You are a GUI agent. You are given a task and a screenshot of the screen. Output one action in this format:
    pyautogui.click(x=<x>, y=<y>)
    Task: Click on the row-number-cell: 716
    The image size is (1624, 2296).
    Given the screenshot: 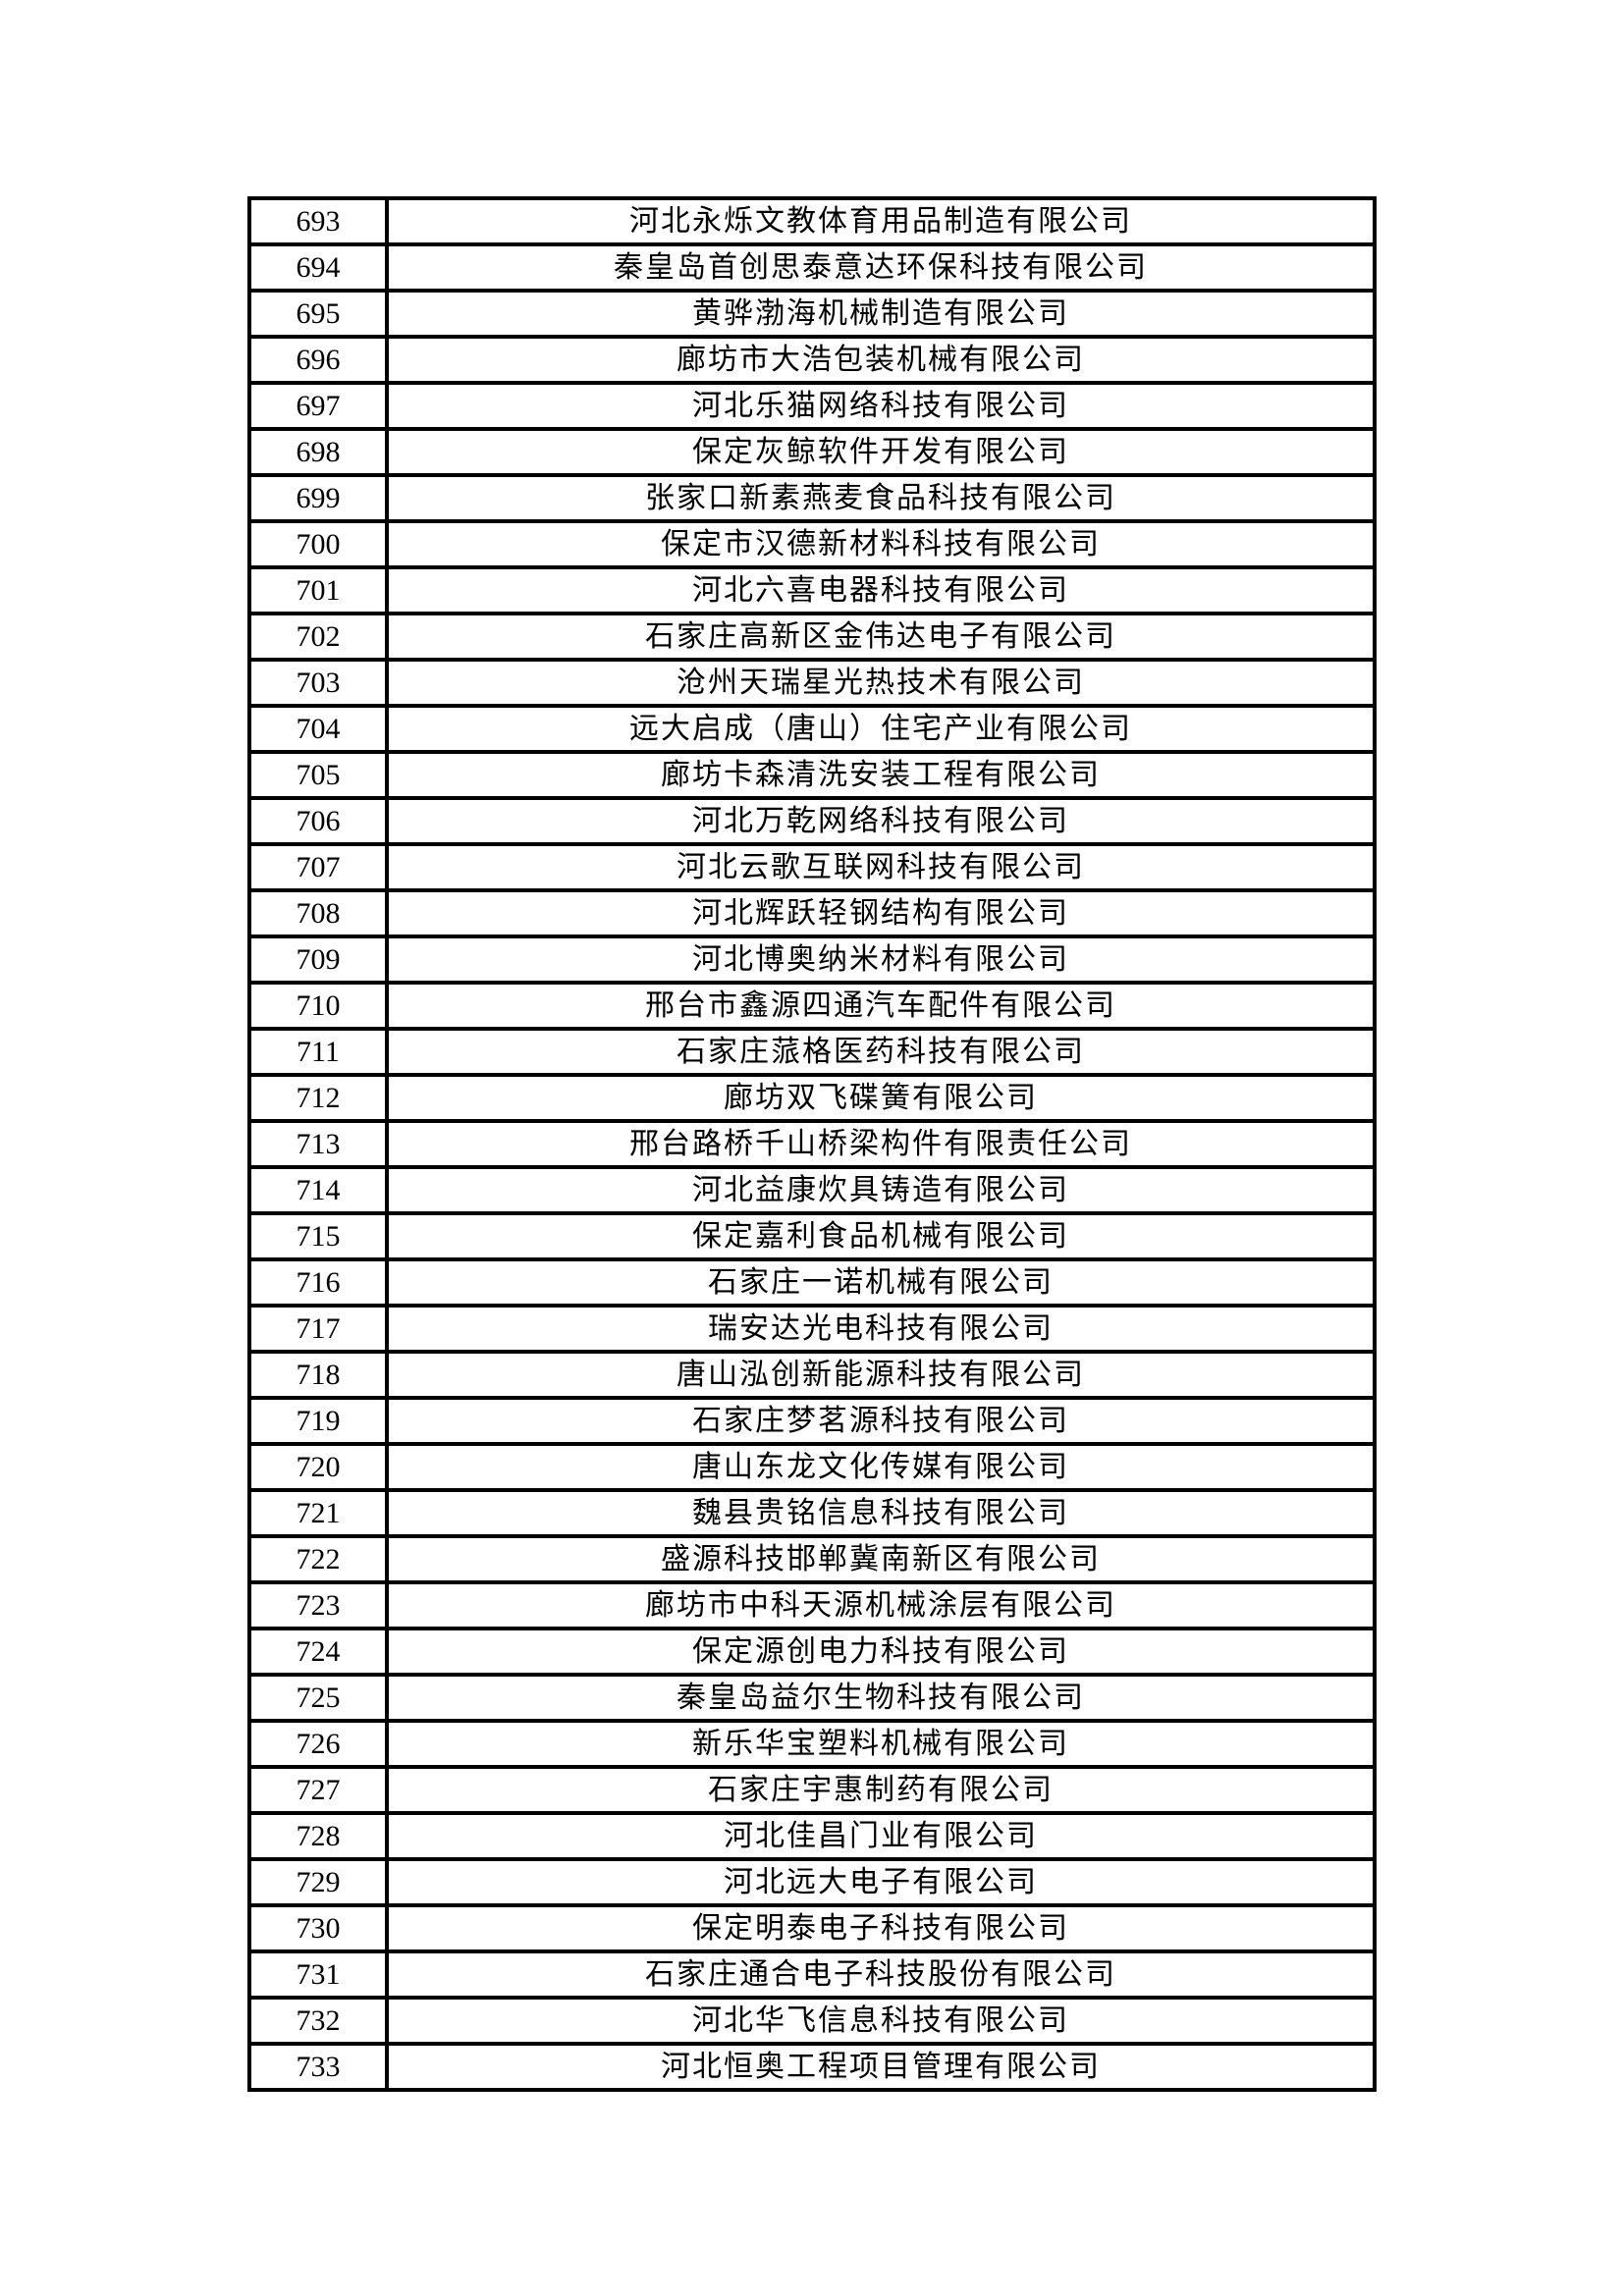 What is the action you would take?
    pyautogui.click(x=318, y=1283)
    